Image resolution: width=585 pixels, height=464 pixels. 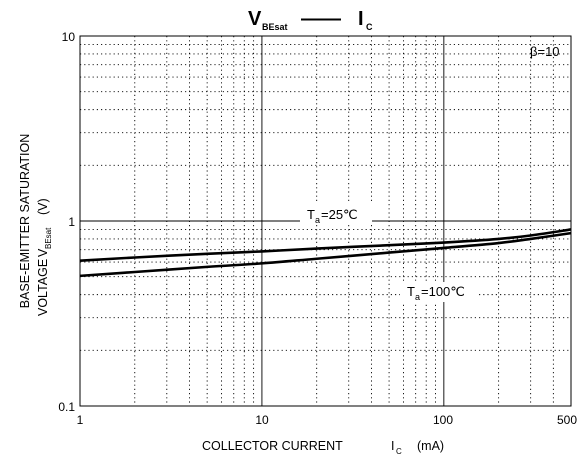 I want to click on x-tick-label-1: 1, so click(x=80, y=420).